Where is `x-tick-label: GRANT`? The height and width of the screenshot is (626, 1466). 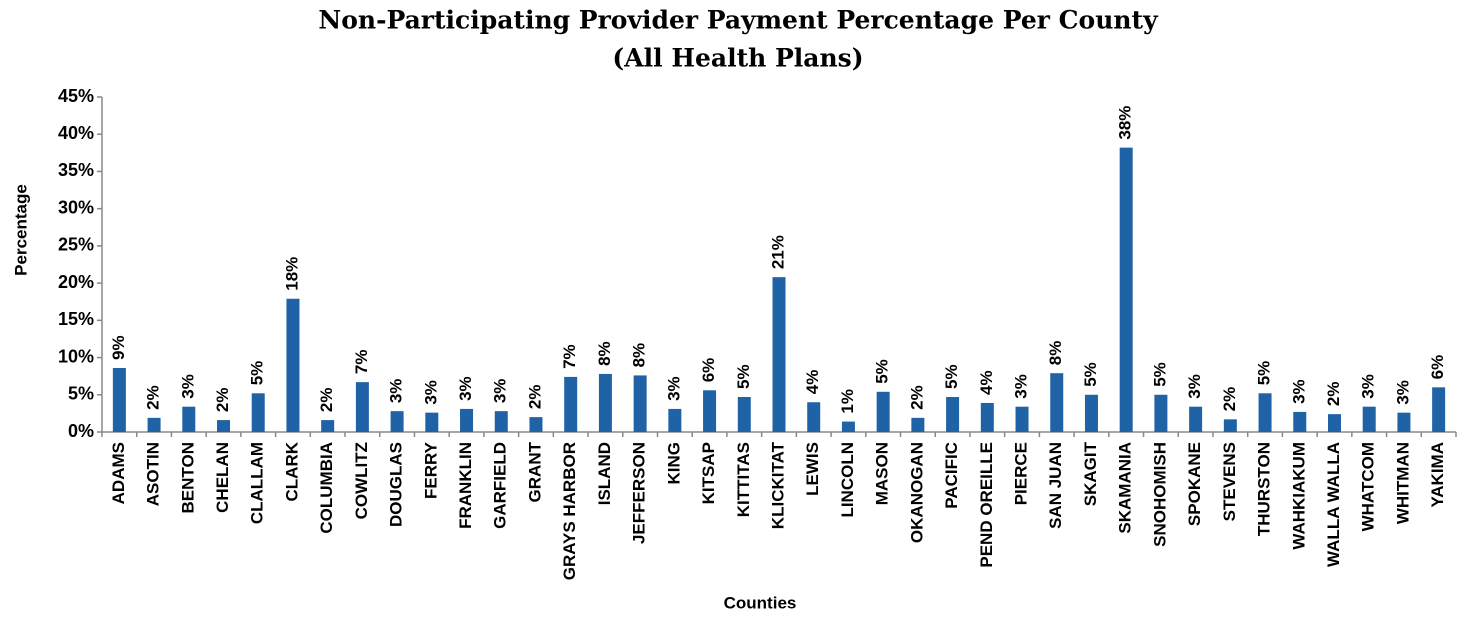 x-tick-label: GRANT is located at coordinates (534, 471).